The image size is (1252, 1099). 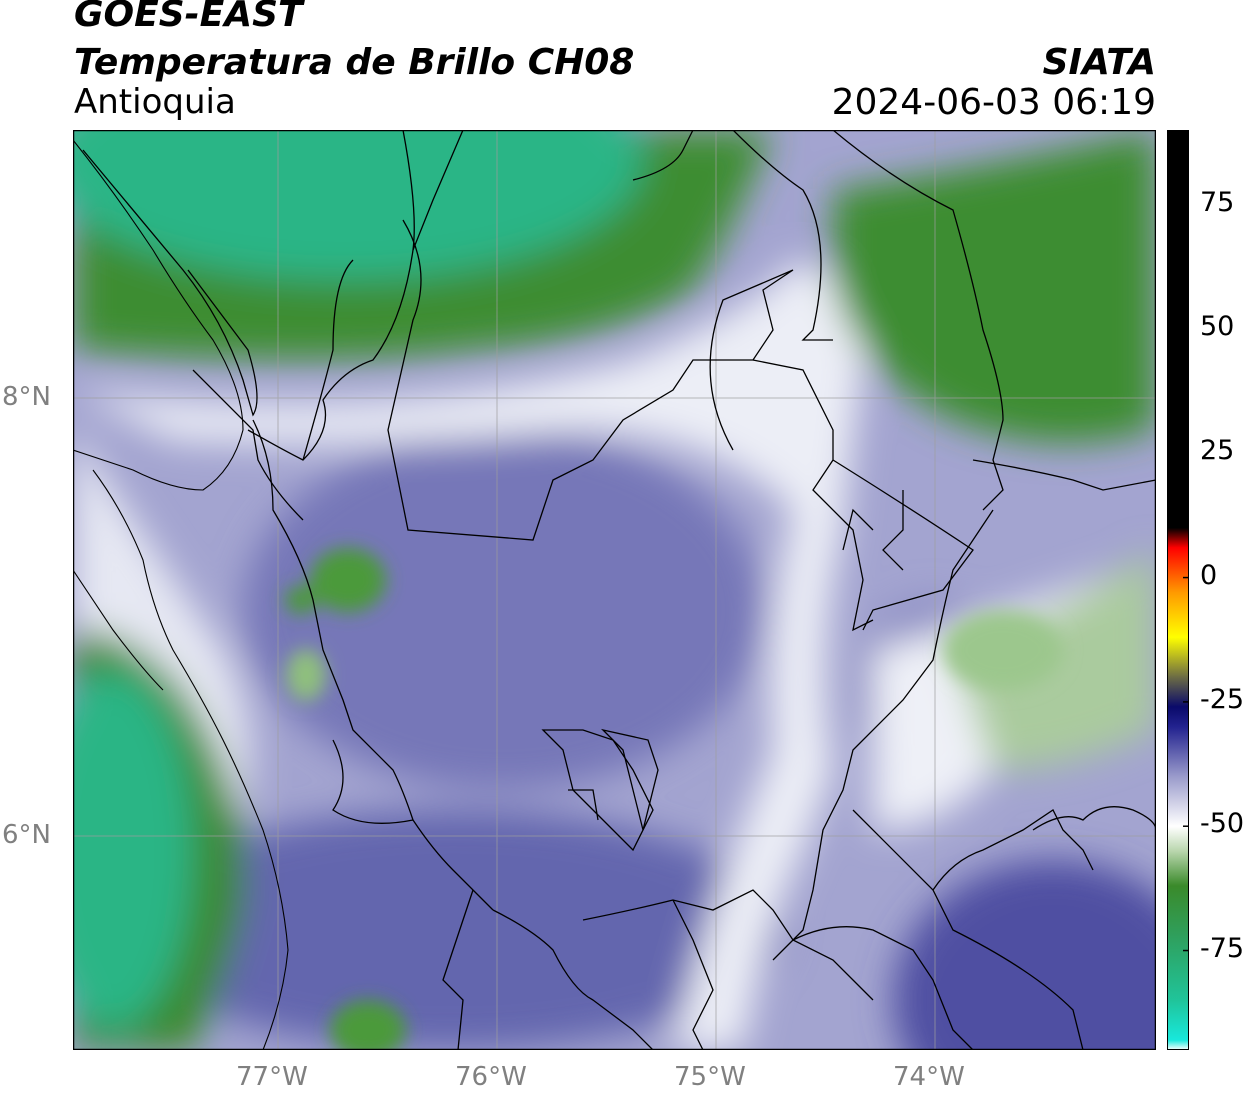 I want to click on colorbar-tick-label: -50, so click(x=1222, y=824).